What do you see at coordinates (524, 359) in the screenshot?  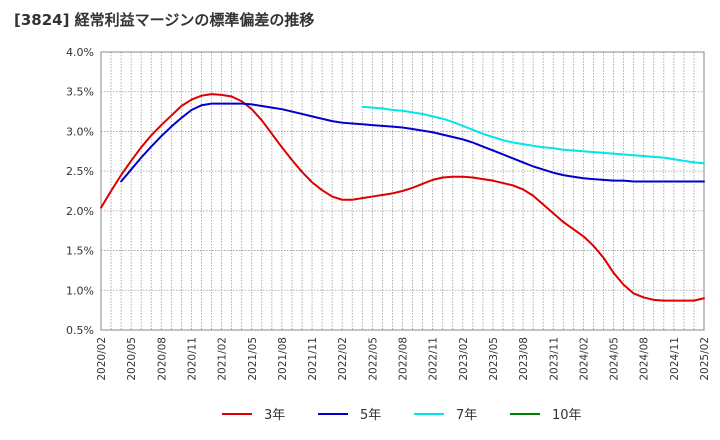 I see `x-tick-label: 2023/08` at bounding box center [524, 359].